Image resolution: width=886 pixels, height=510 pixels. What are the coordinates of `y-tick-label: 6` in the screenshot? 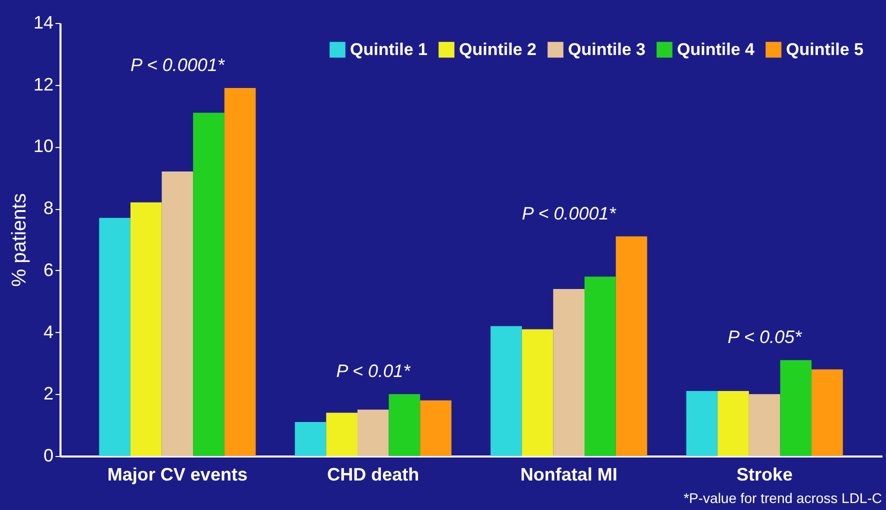 It's located at (48, 270).